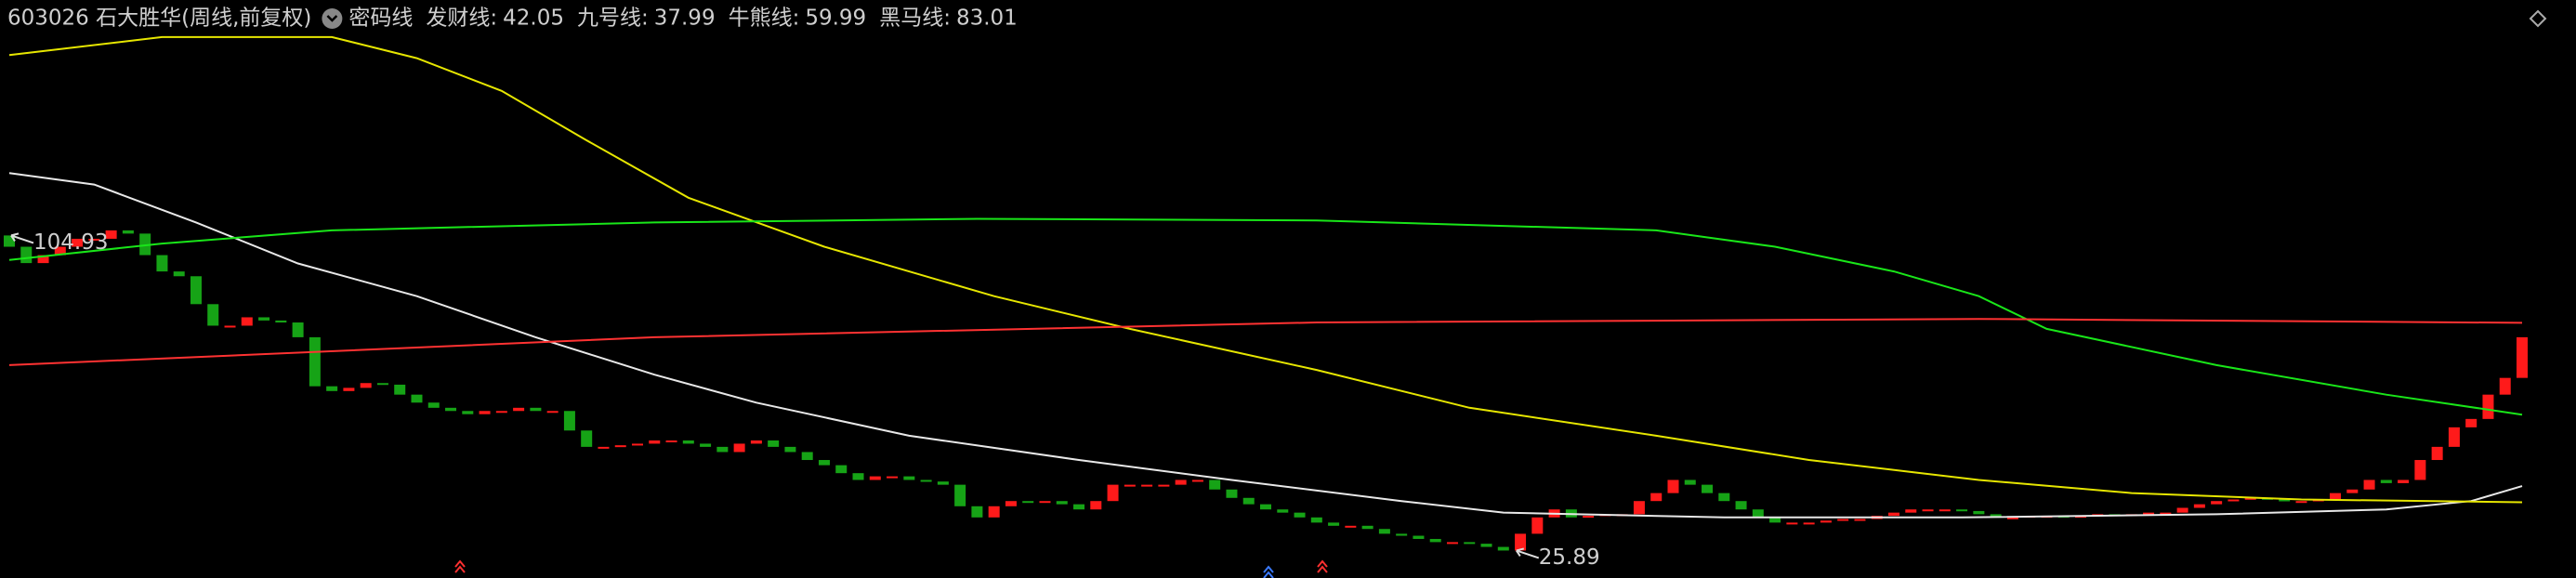  I want to click on diamond-icon, so click(2538, 18).